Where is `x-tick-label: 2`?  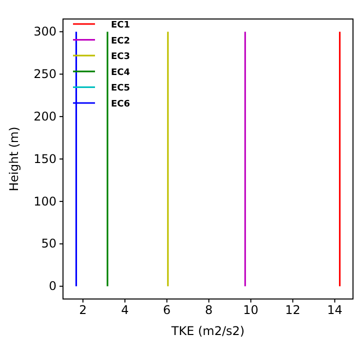 x-tick-label: 2 is located at coordinates (83, 310).